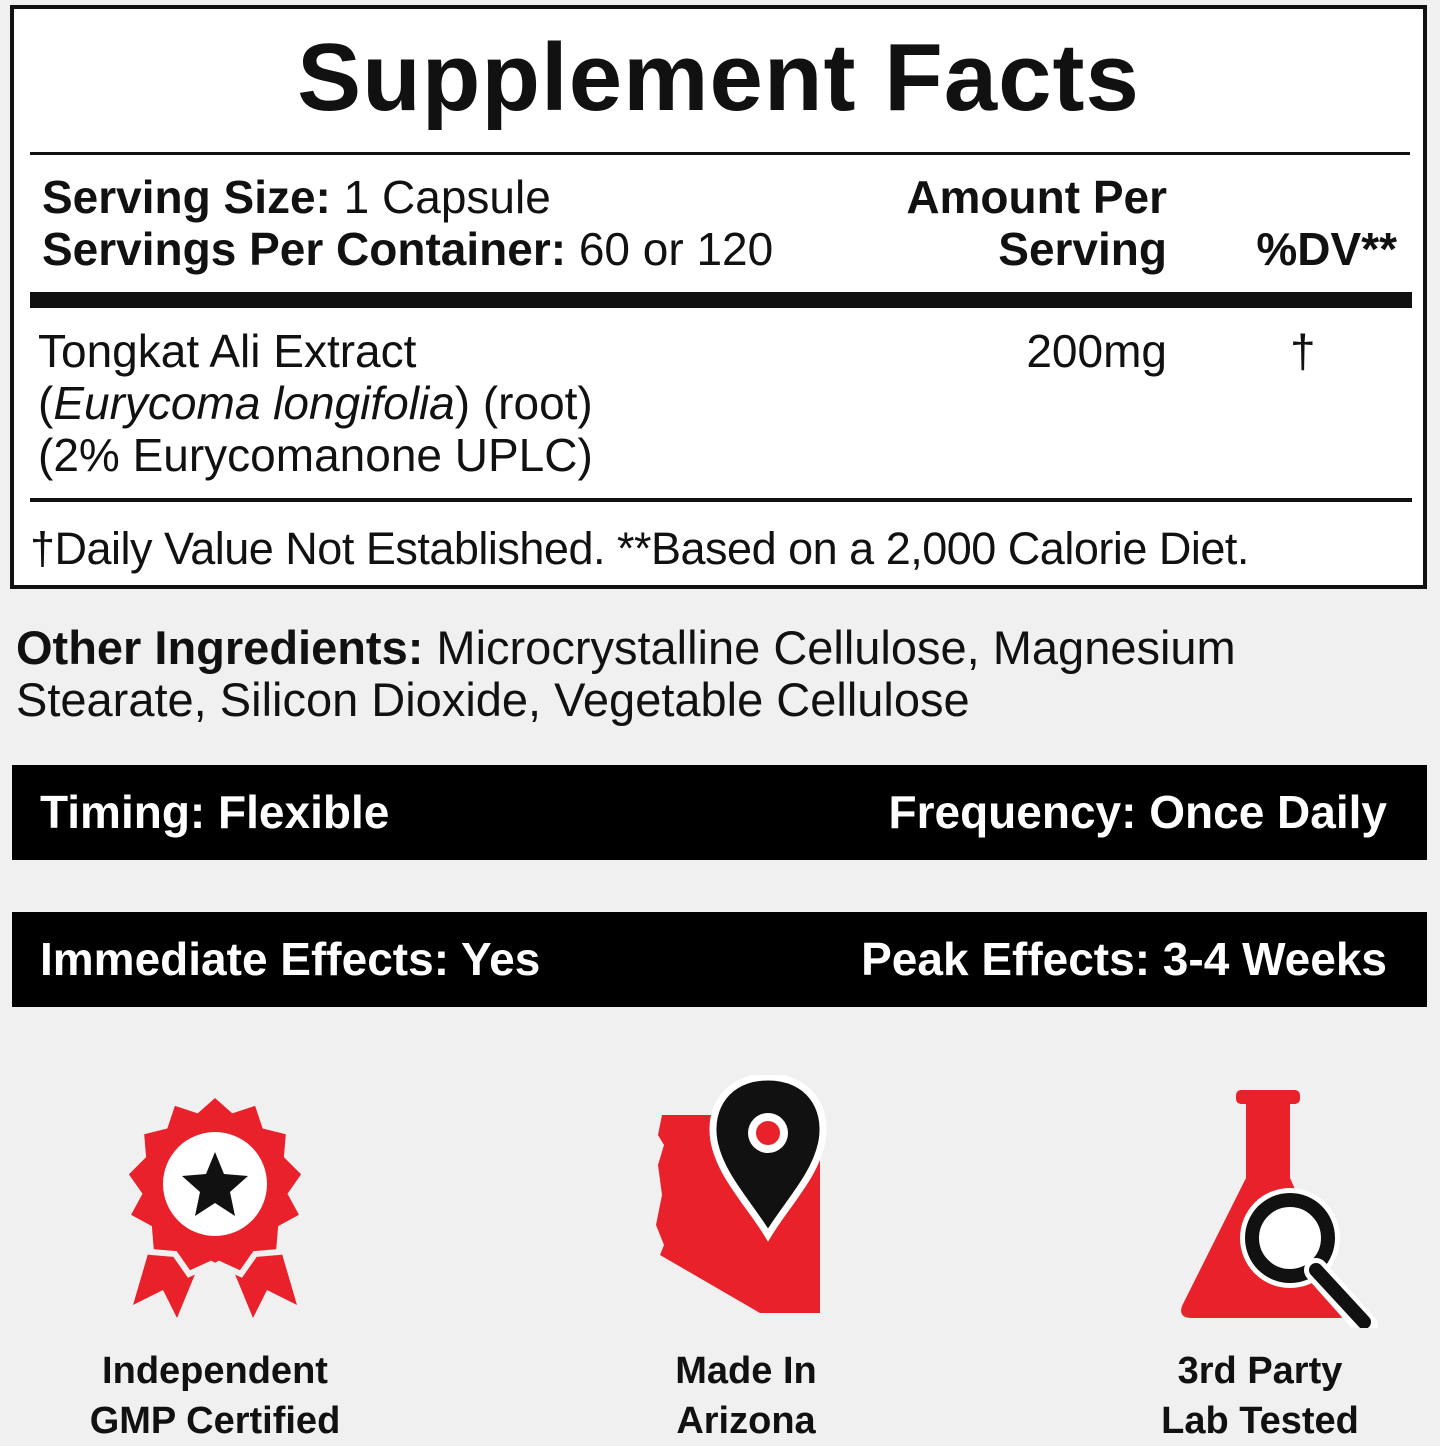 The height and width of the screenshot is (1446, 1440). Describe the element at coordinates (1279, 1209) in the screenshot. I see `flask-magnifier-icon` at that location.